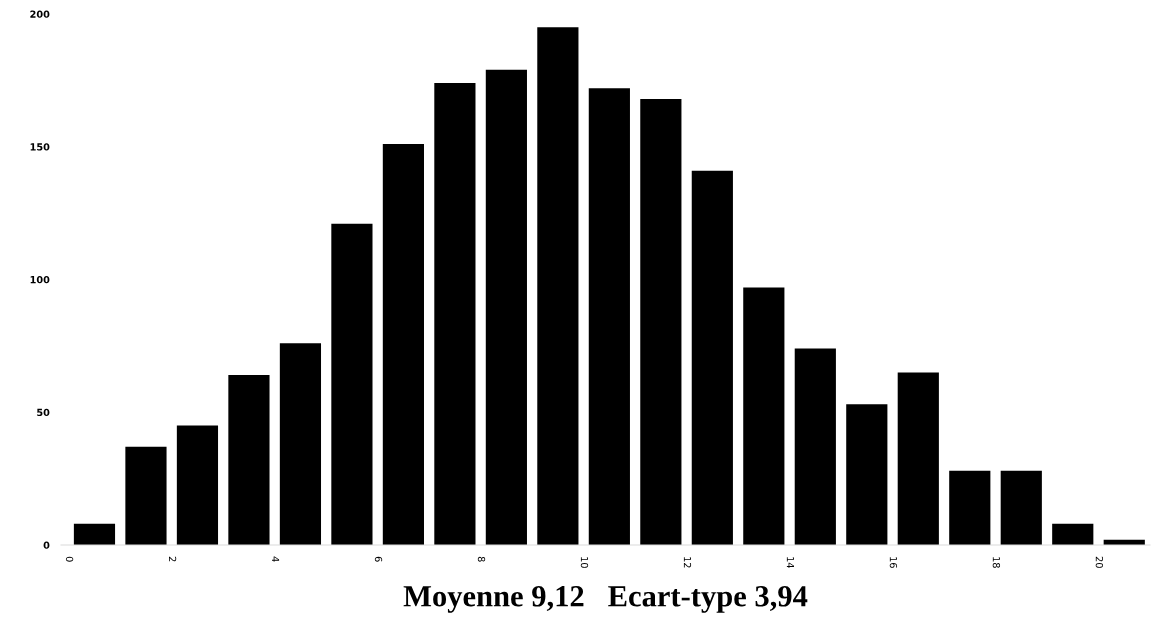 This screenshot has width=1158, height=643. Describe the element at coordinates (173, 559) in the screenshot. I see `x-tick-label: 2` at that location.